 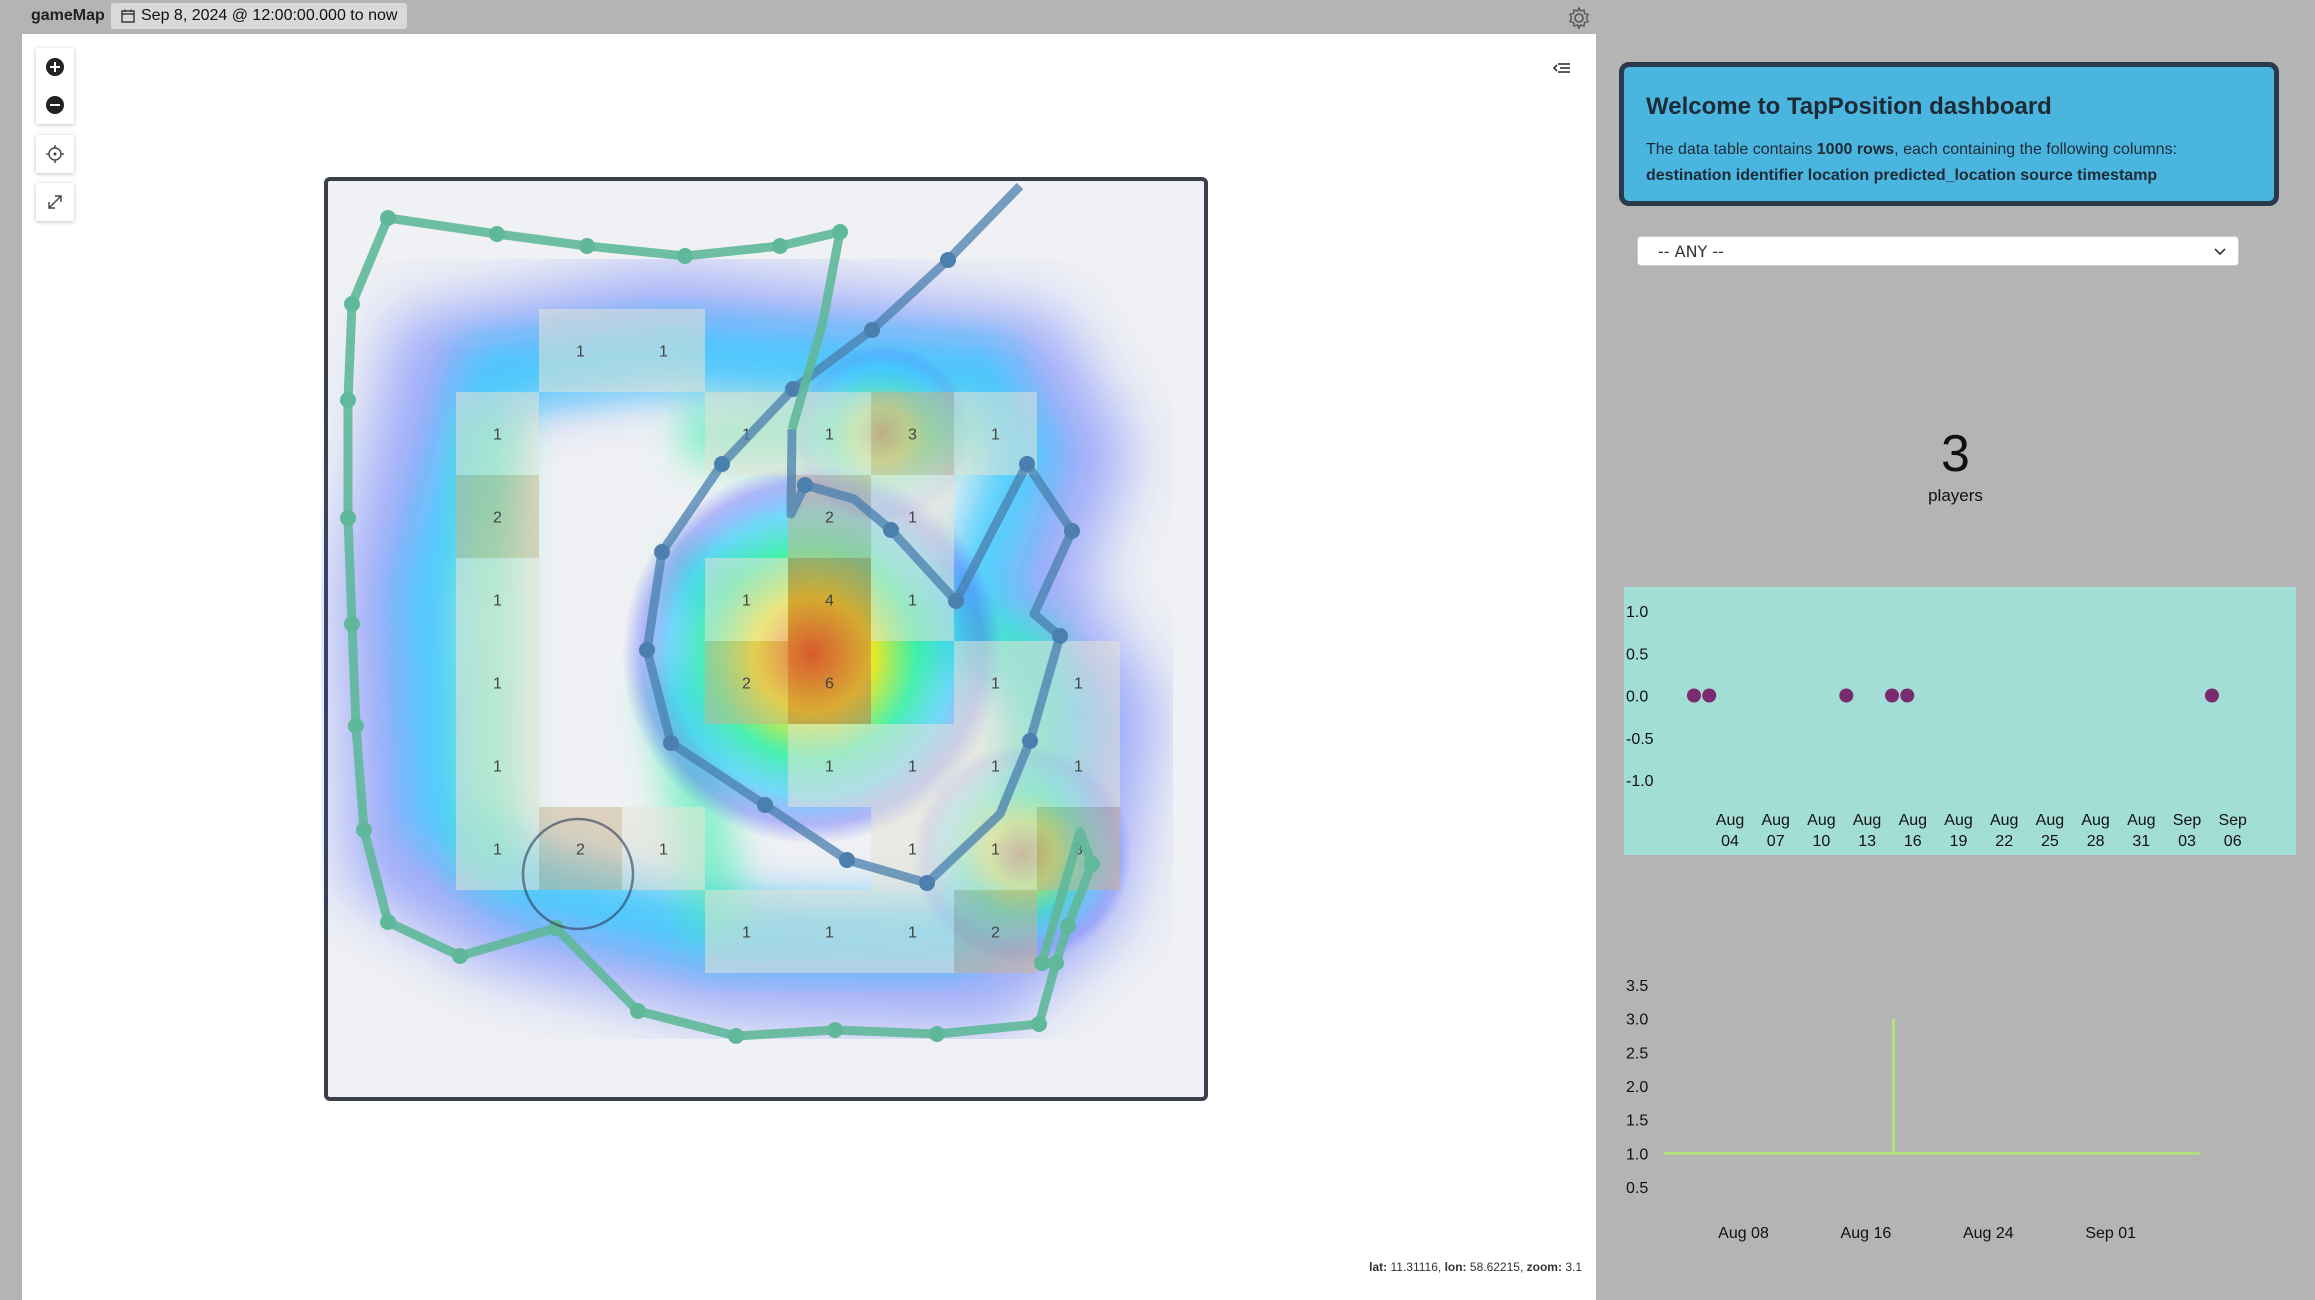 I want to click on x-tick-label: 28, so click(x=2096, y=841).